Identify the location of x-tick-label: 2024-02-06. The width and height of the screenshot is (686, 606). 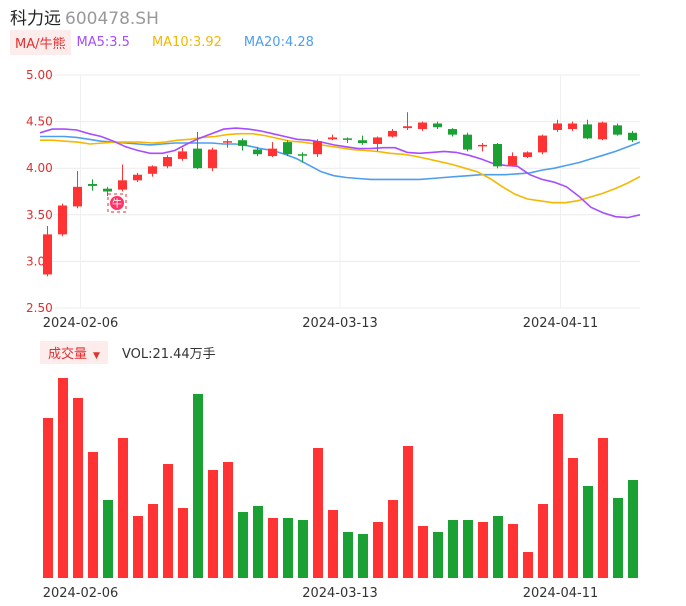
(81, 593).